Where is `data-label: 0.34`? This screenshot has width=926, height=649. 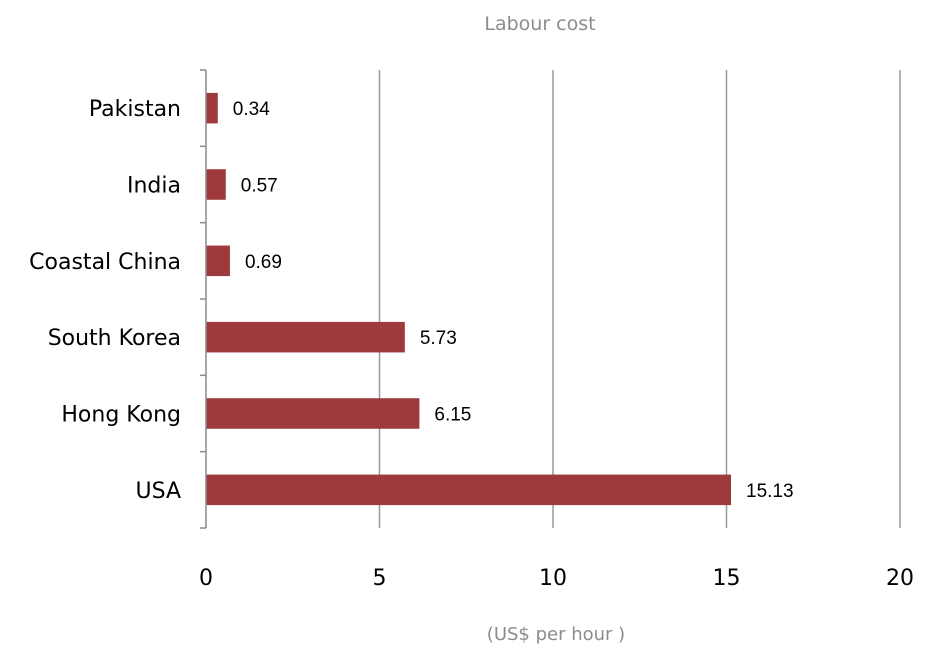
data-label: 0.34 is located at coordinates (251, 109).